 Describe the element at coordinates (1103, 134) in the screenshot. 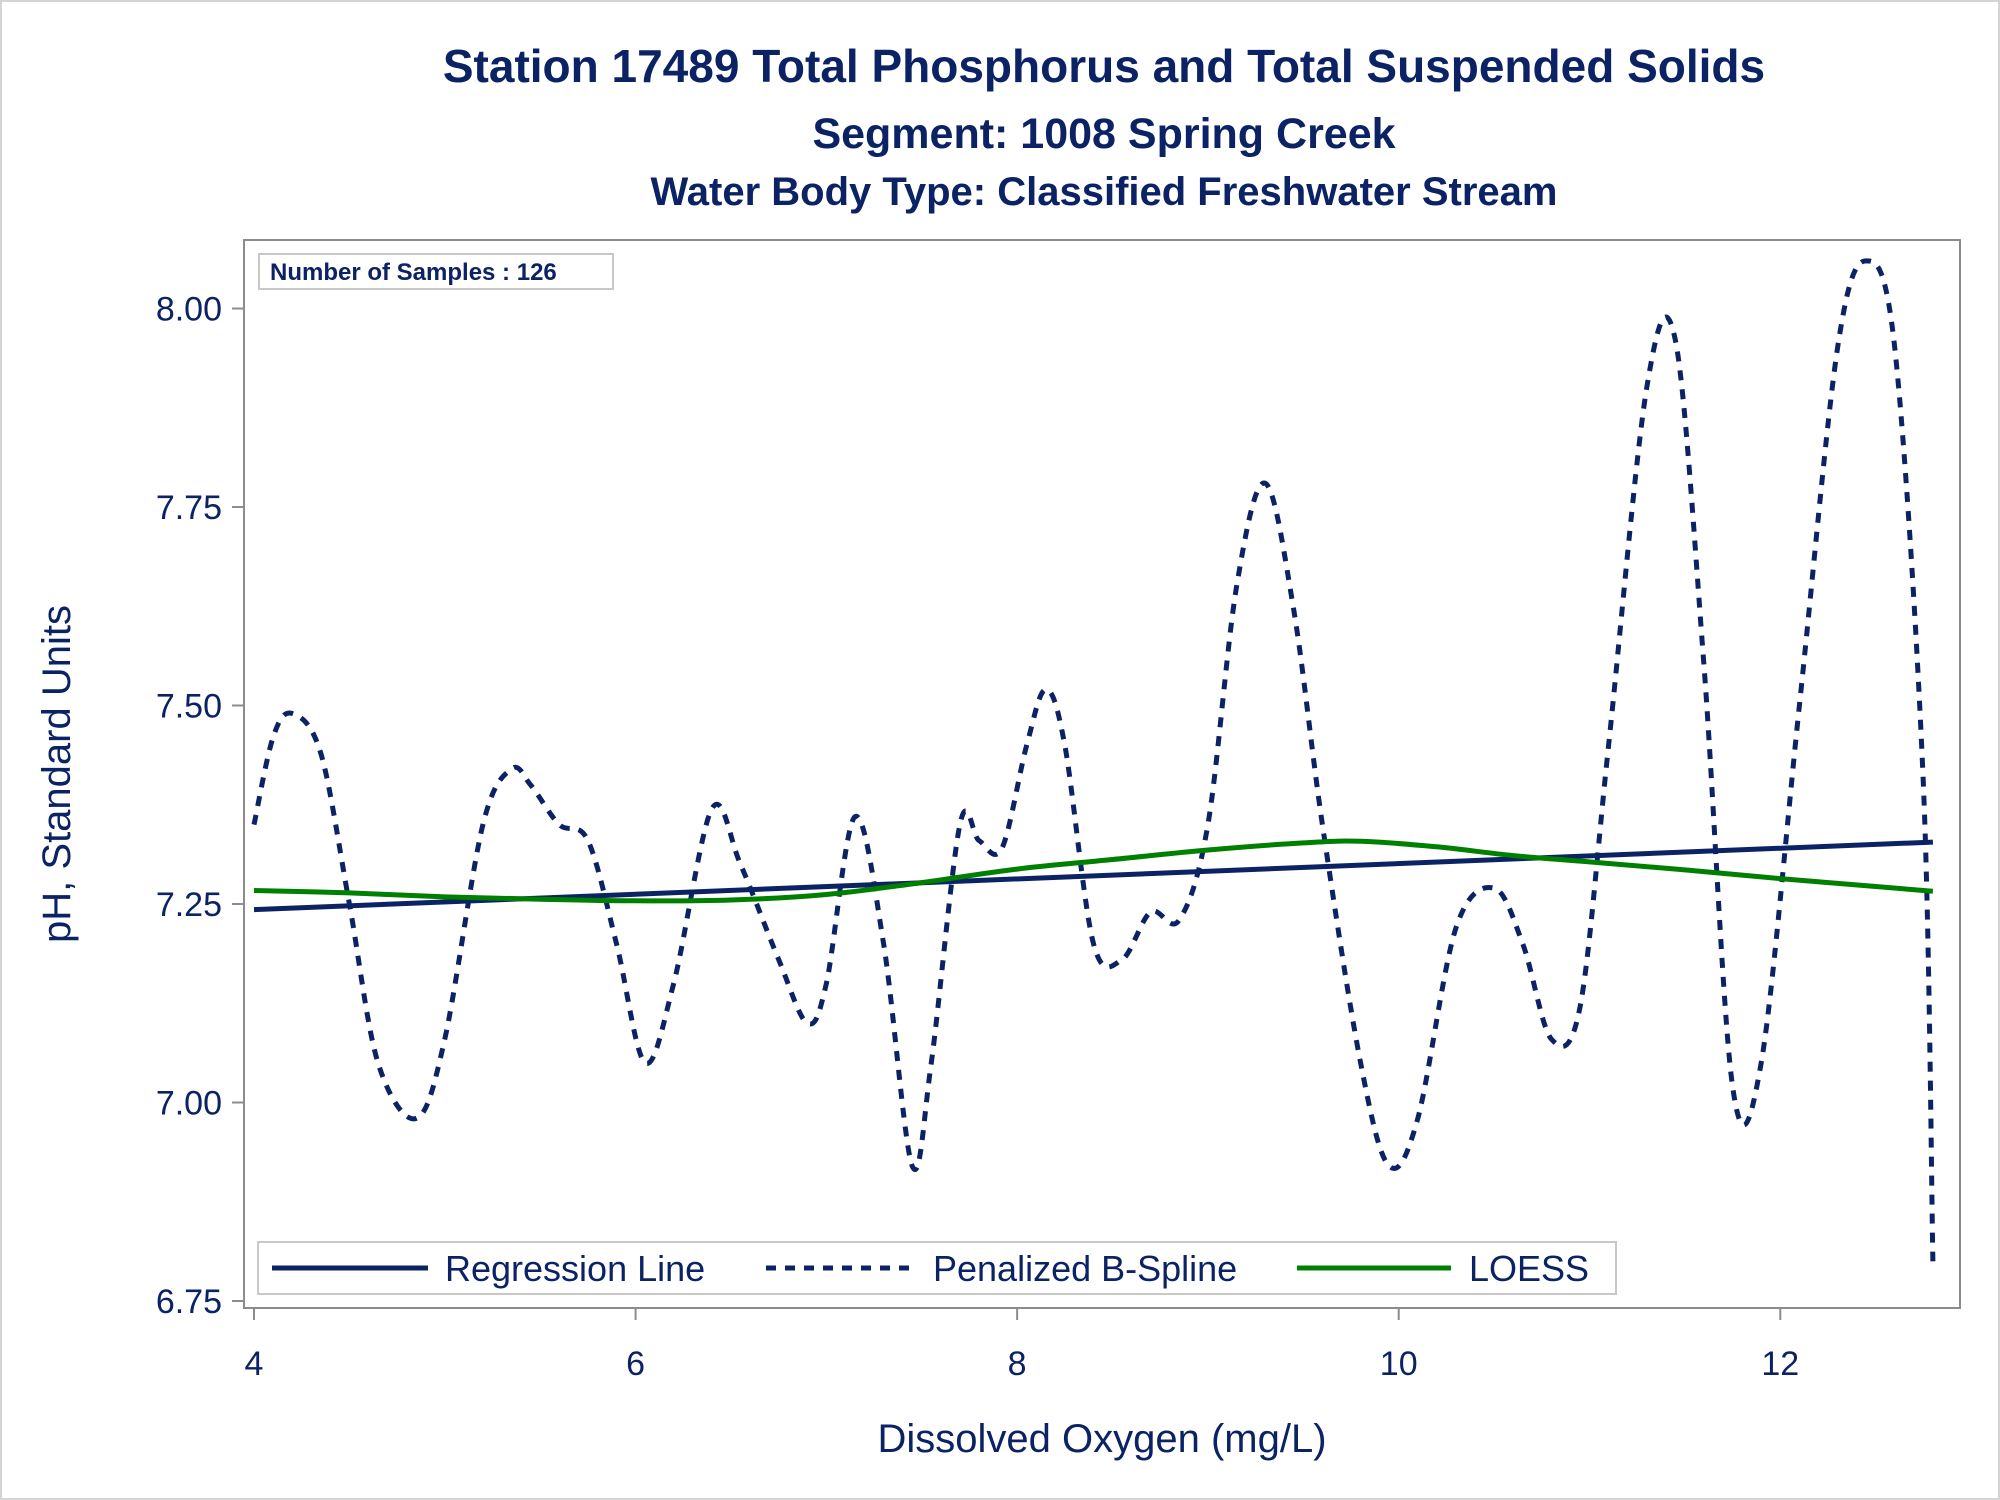

I see `chart-subtitle: Segment: 1008 Spring Creek` at that location.